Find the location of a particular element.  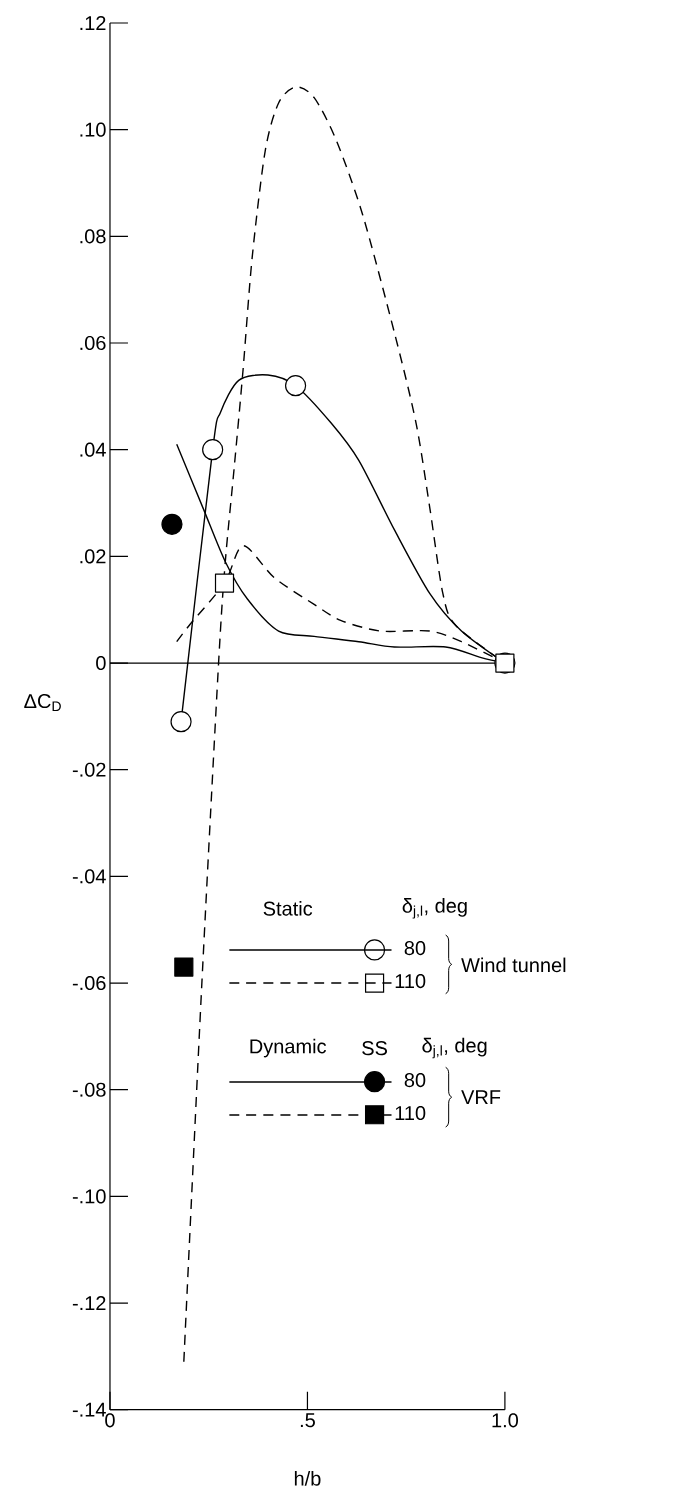

x-tick-label: 1.0 is located at coordinates (505, 1420).